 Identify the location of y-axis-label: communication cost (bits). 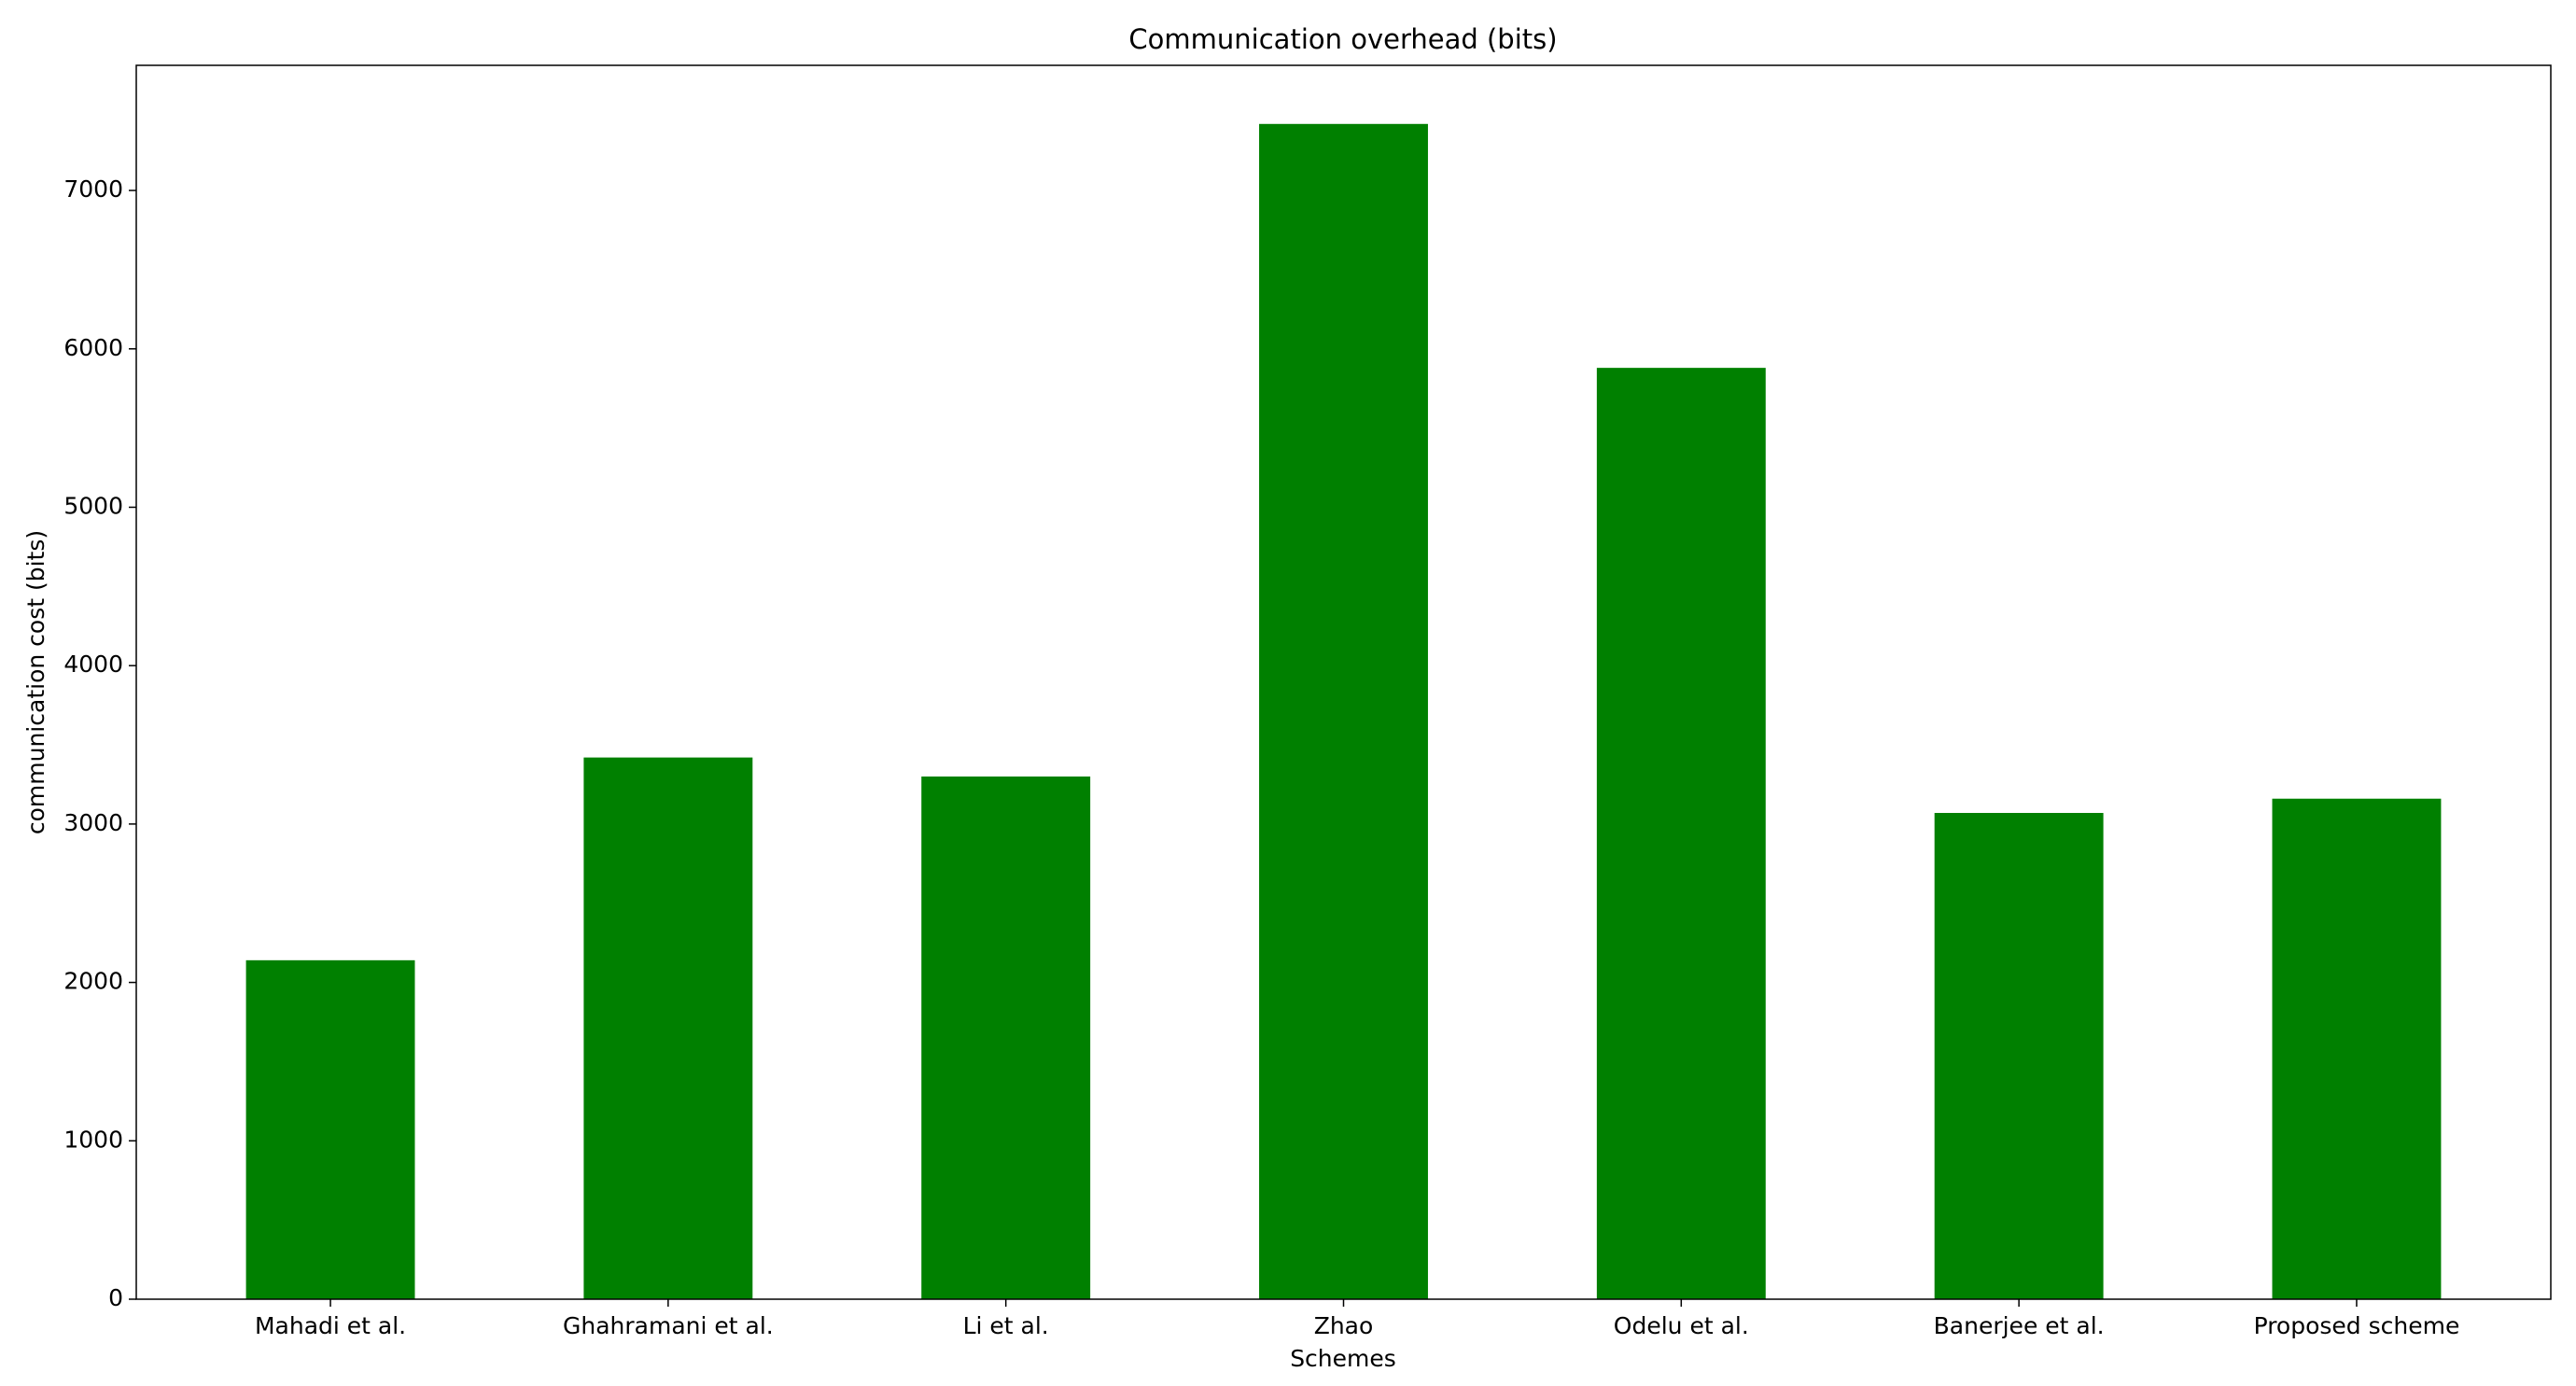
(35, 682).